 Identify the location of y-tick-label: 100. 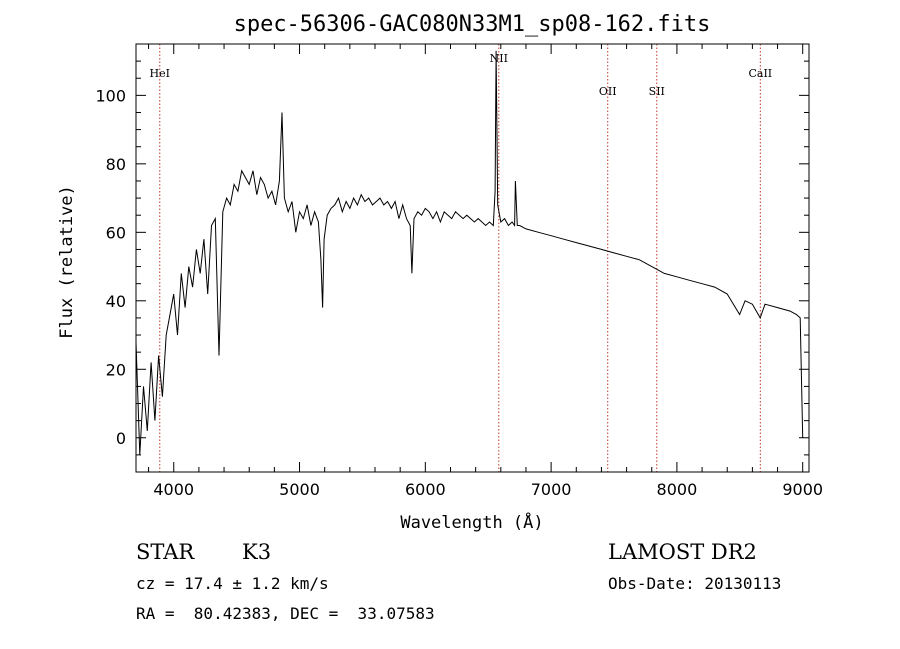
(110, 95).